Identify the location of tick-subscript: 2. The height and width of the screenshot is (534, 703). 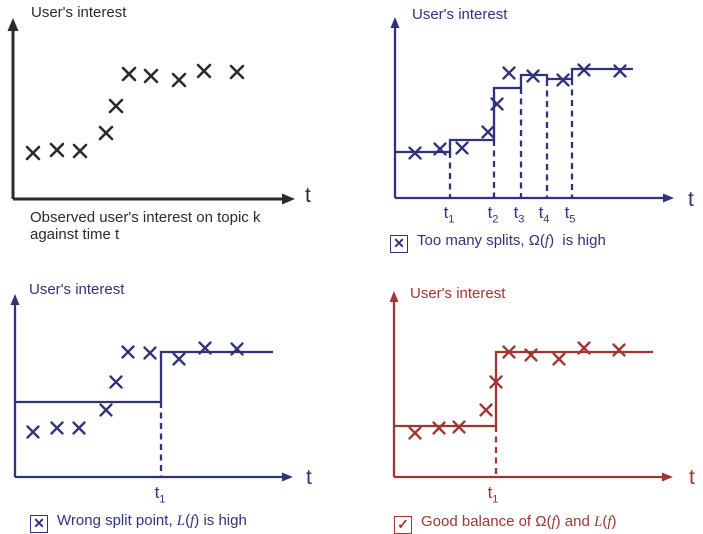
(495, 219).